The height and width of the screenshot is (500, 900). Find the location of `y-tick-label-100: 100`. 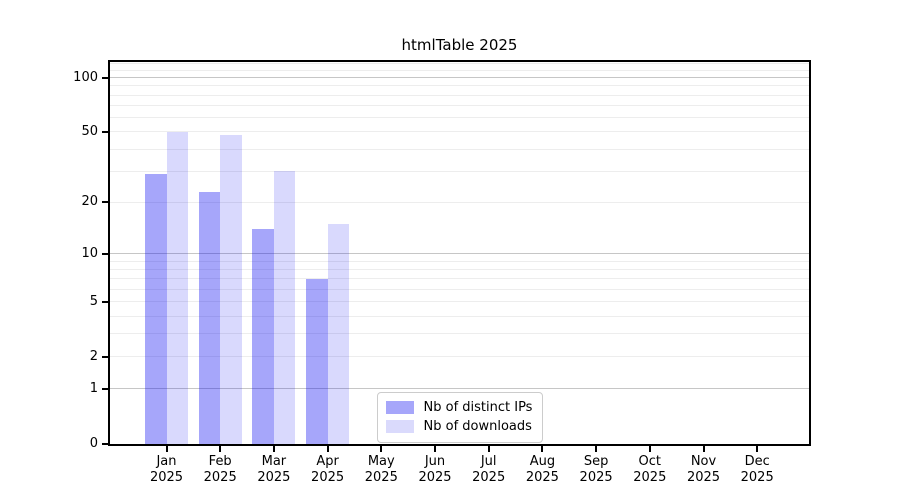

y-tick-label-100: 100 is located at coordinates (85, 77).